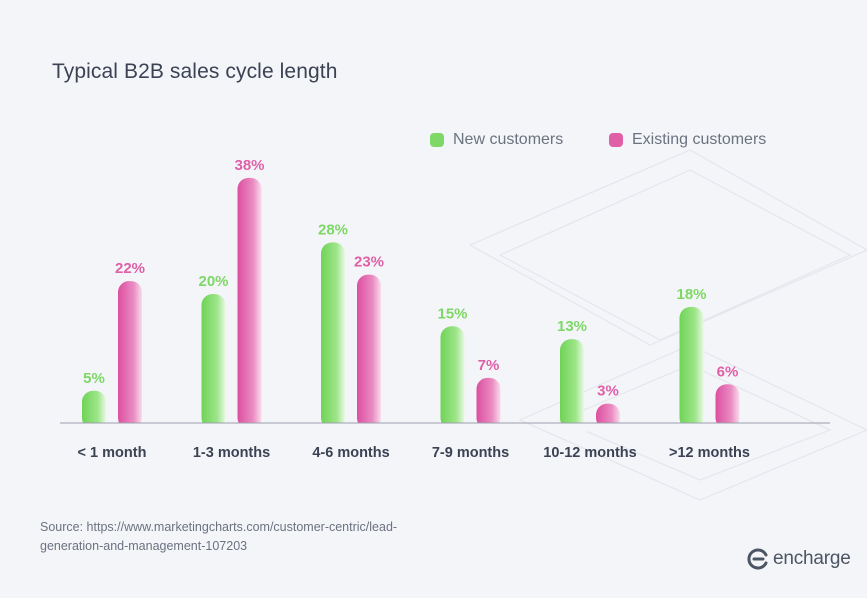 The image size is (867, 598). Describe the element at coordinates (94, 378) in the screenshot. I see `data-label-new-1: 5%` at that location.